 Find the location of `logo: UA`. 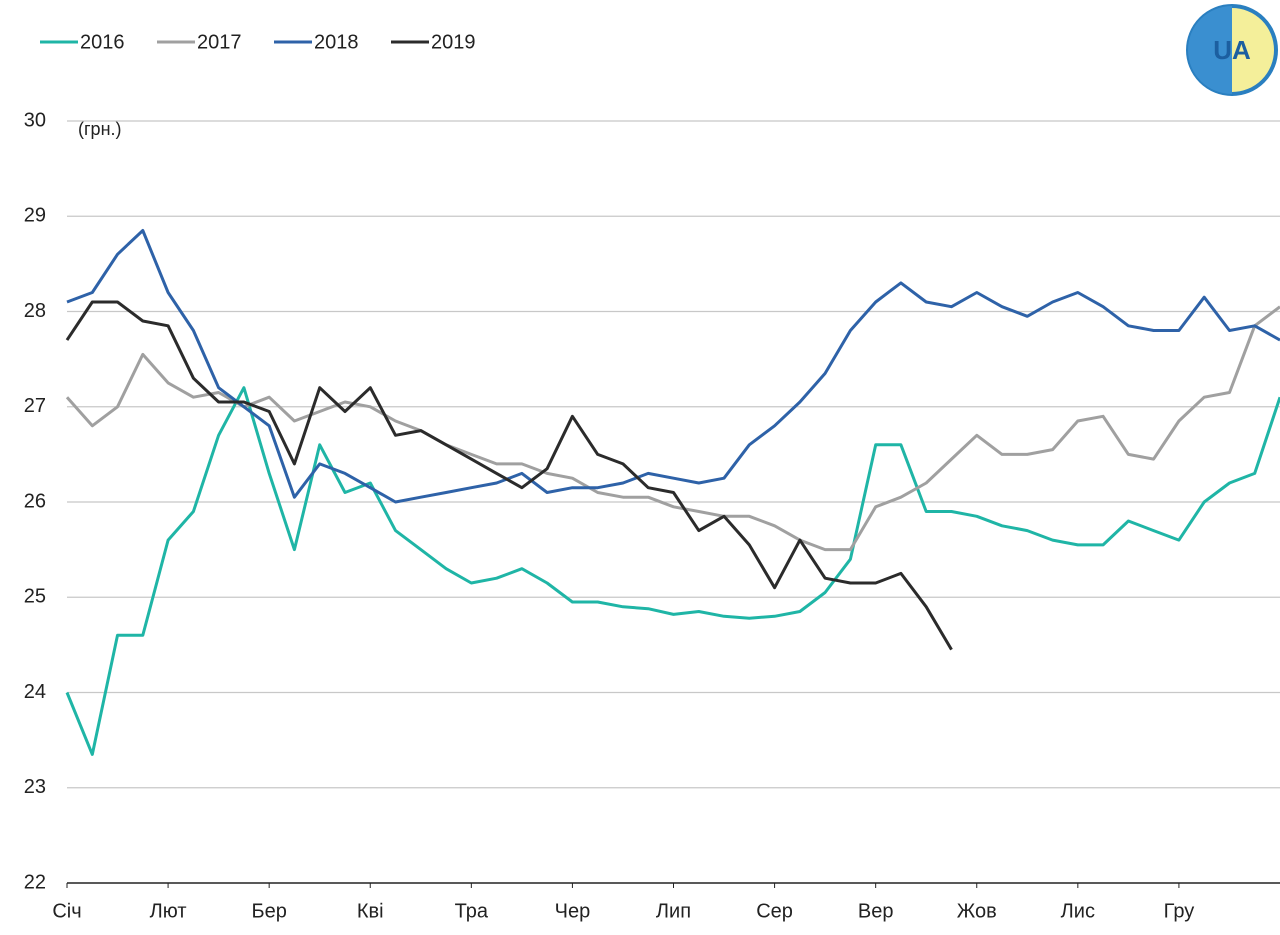

logo: UA is located at coordinates (1232, 50).